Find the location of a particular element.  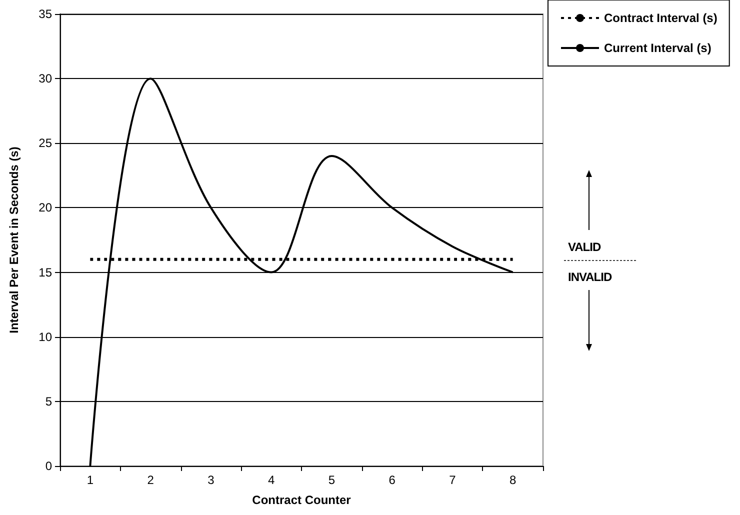

x-tick-label: 2 is located at coordinates (150, 480).